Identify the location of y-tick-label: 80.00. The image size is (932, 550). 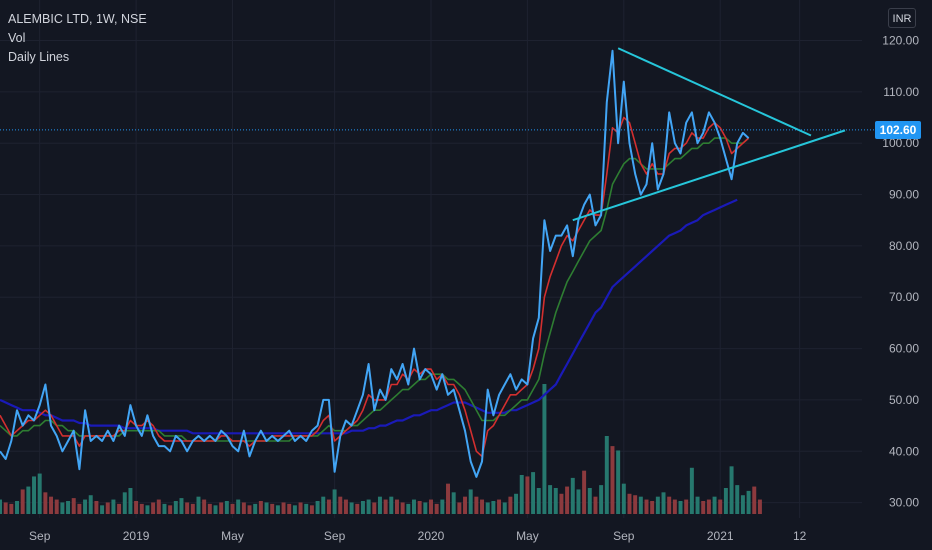
(904, 246).